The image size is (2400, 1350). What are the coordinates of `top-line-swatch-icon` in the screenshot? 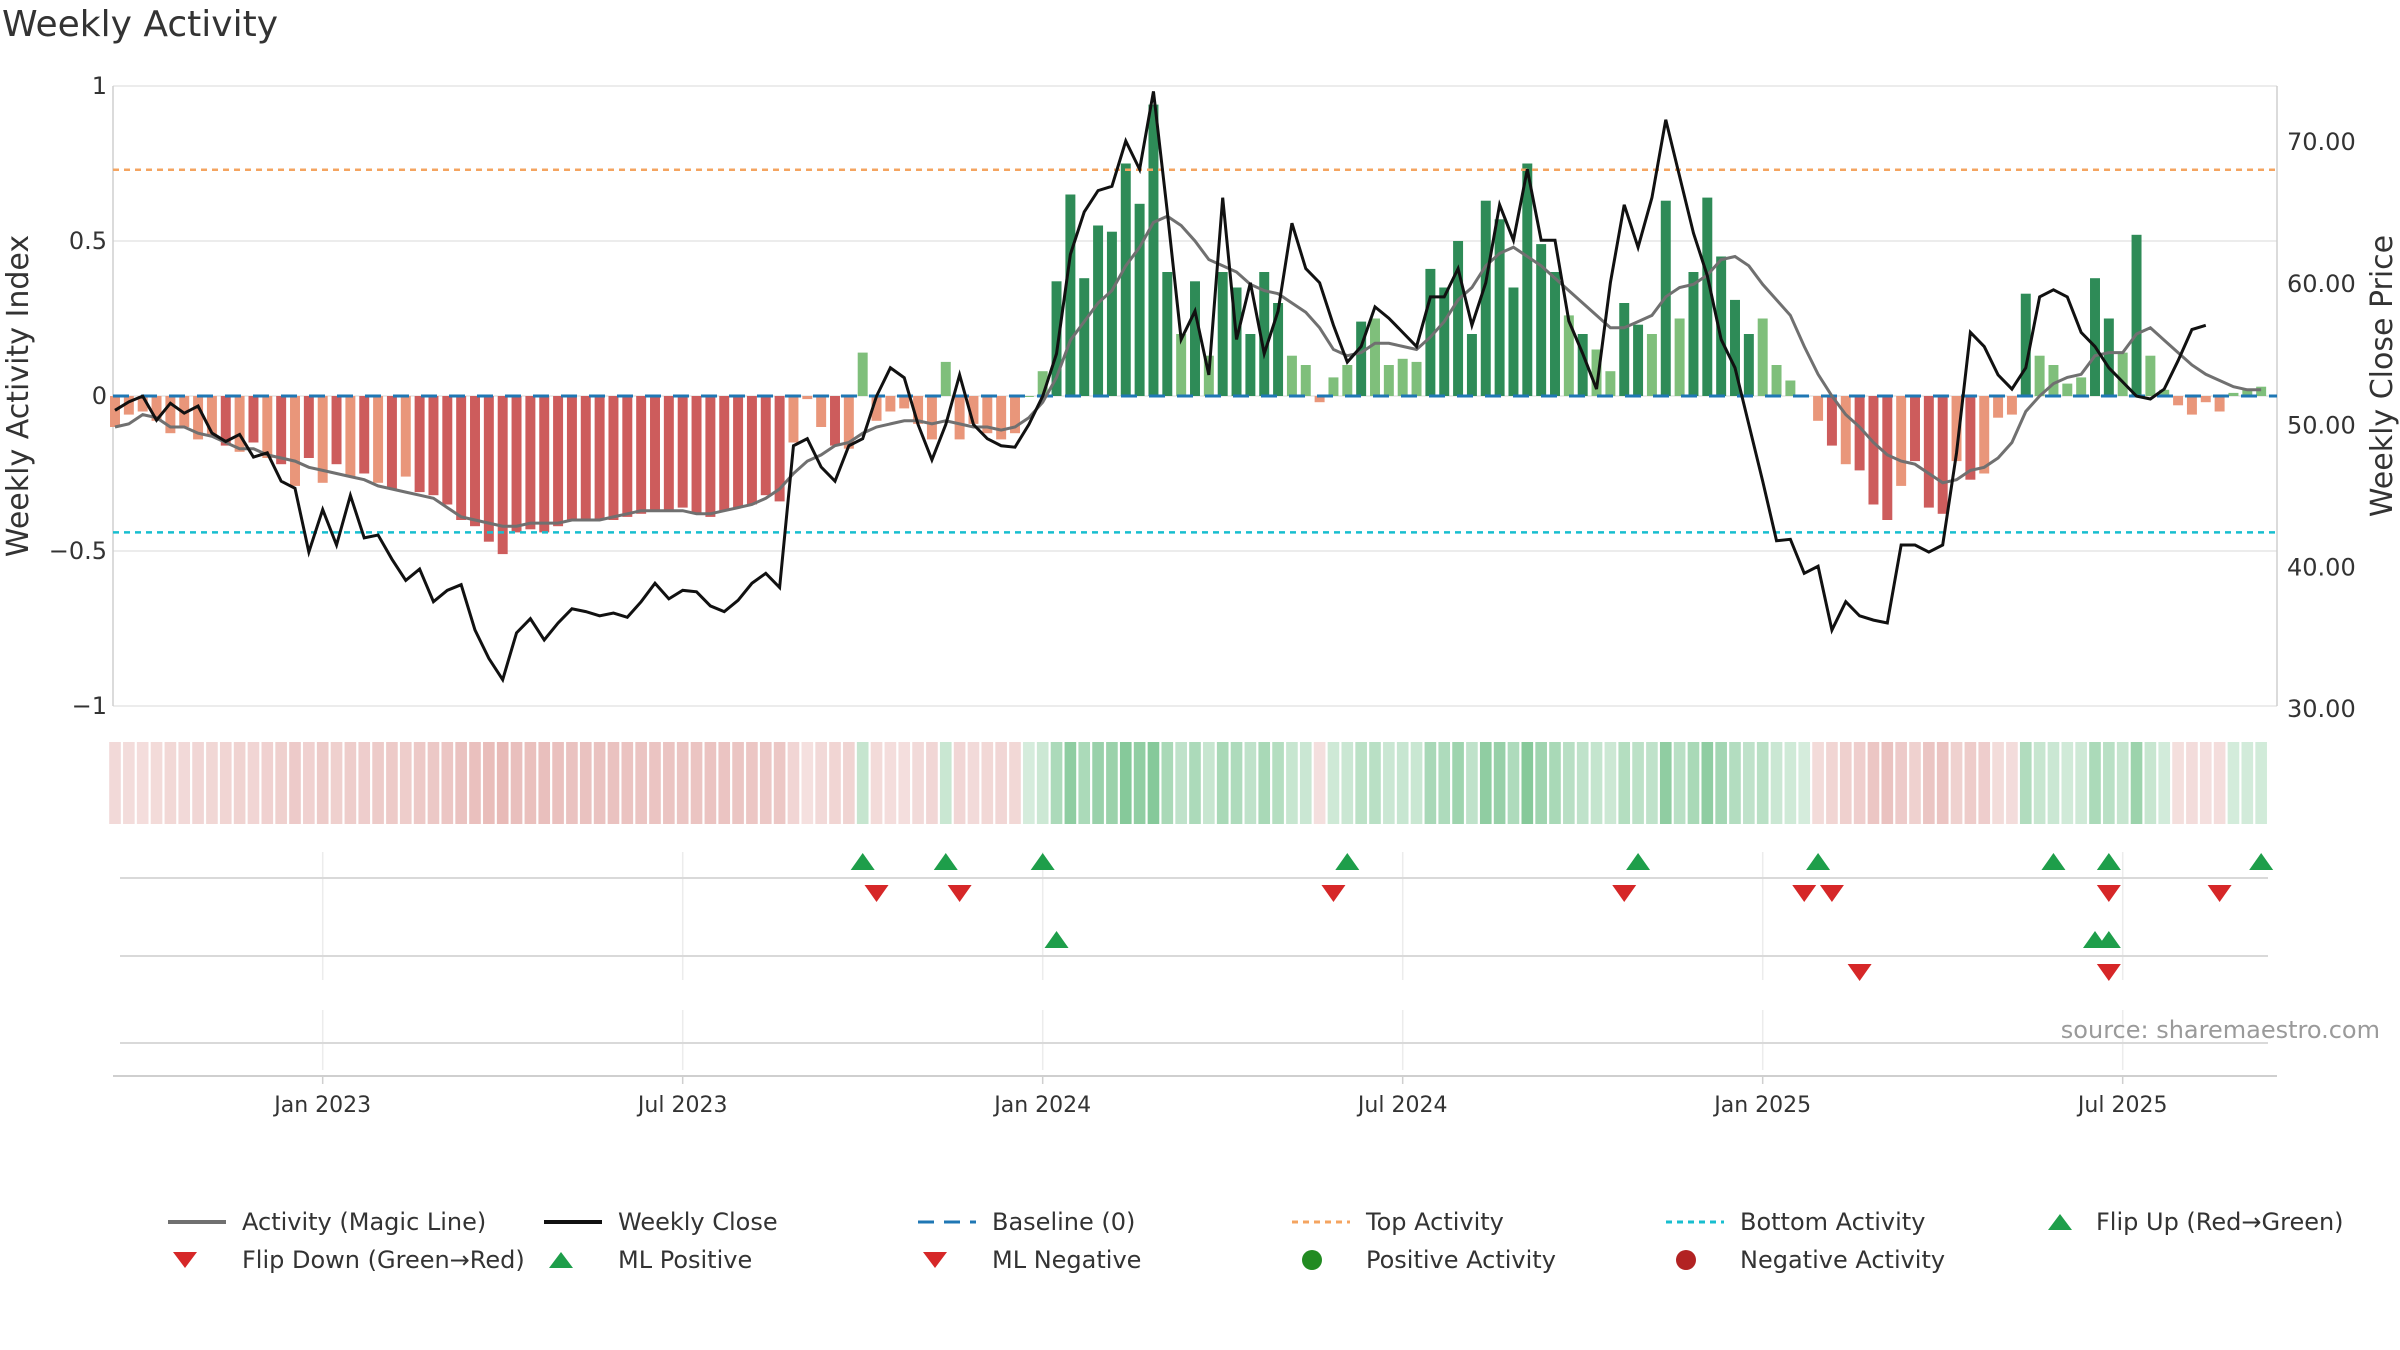 It's located at (1321, 1222).